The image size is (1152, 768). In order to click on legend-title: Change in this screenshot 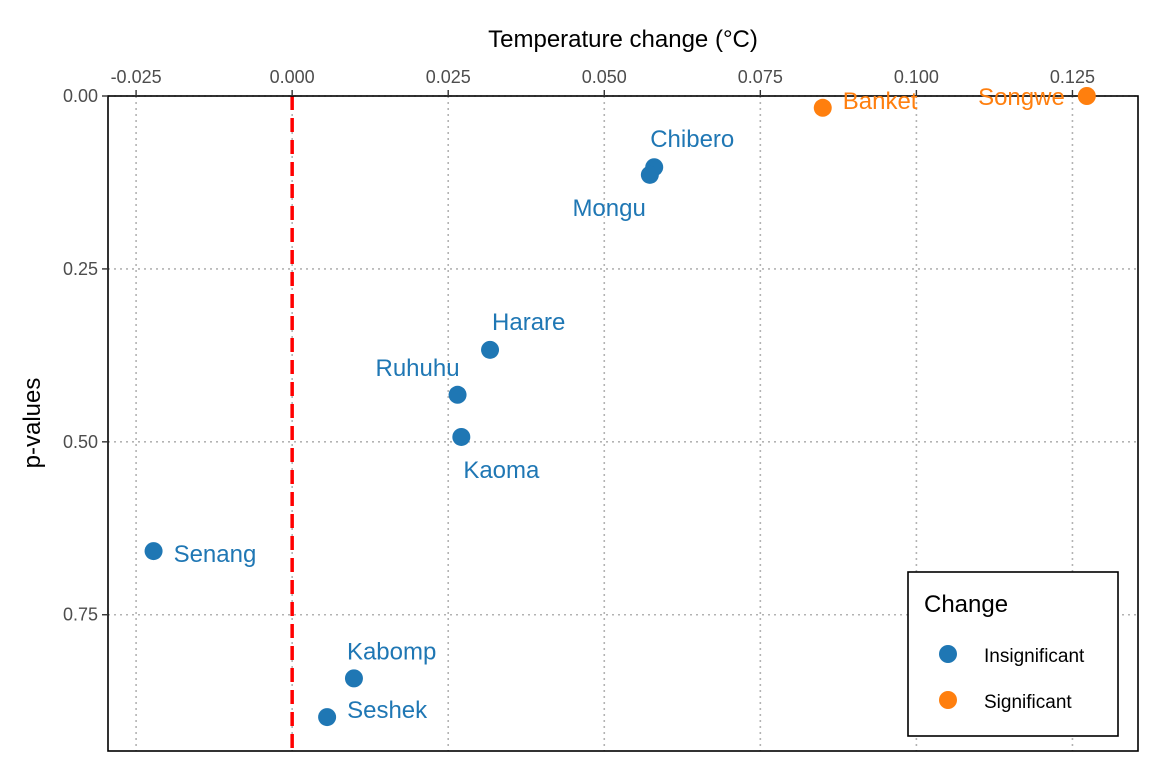, I will do `click(966, 604)`.